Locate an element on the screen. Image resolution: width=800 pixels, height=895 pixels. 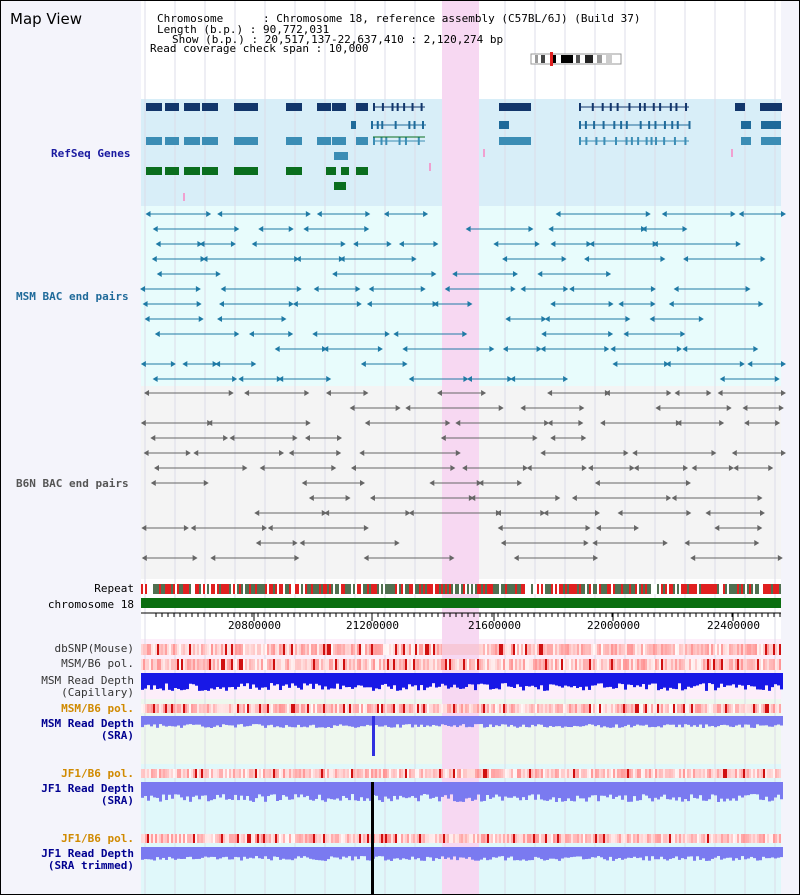
page-title: Map View is located at coordinates (46, 19).